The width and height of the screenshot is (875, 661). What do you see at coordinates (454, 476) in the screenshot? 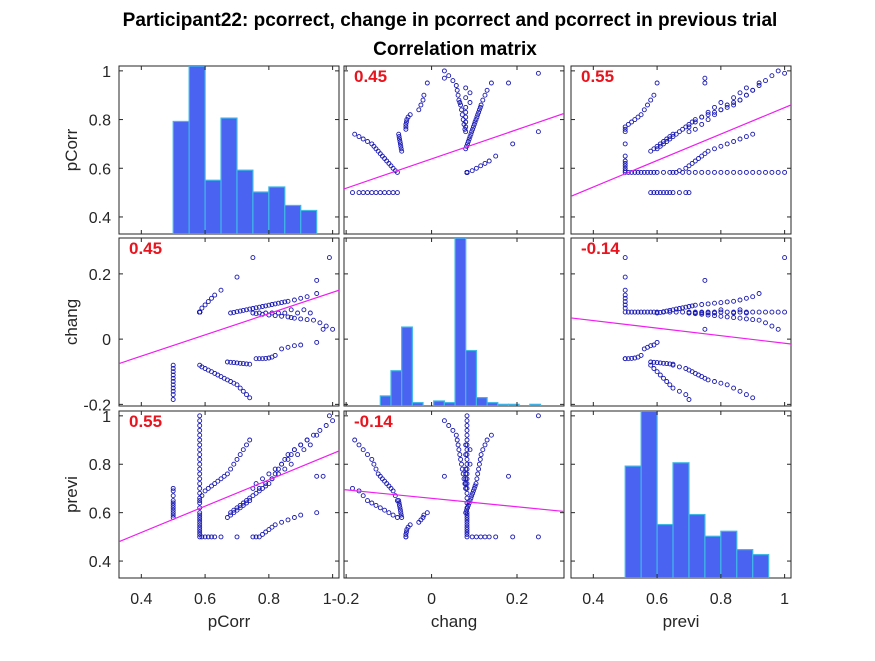
I see `panel-content` at bounding box center [454, 476].